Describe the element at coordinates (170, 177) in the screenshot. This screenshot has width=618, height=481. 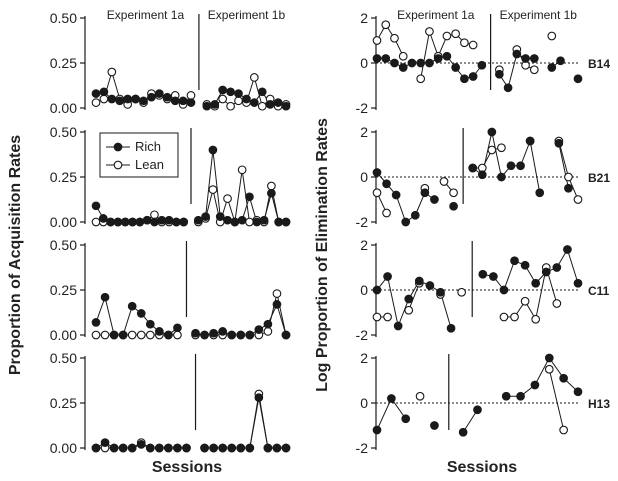
I see `subplot-b21-left: 0.50 0.25 0.00 Rich Lean` at that location.